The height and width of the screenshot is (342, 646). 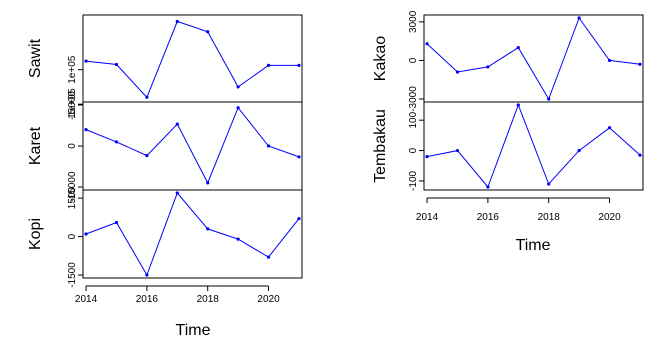 What do you see at coordinates (35, 234) in the screenshot?
I see `y-axis-label: Kopi` at bounding box center [35, 234].